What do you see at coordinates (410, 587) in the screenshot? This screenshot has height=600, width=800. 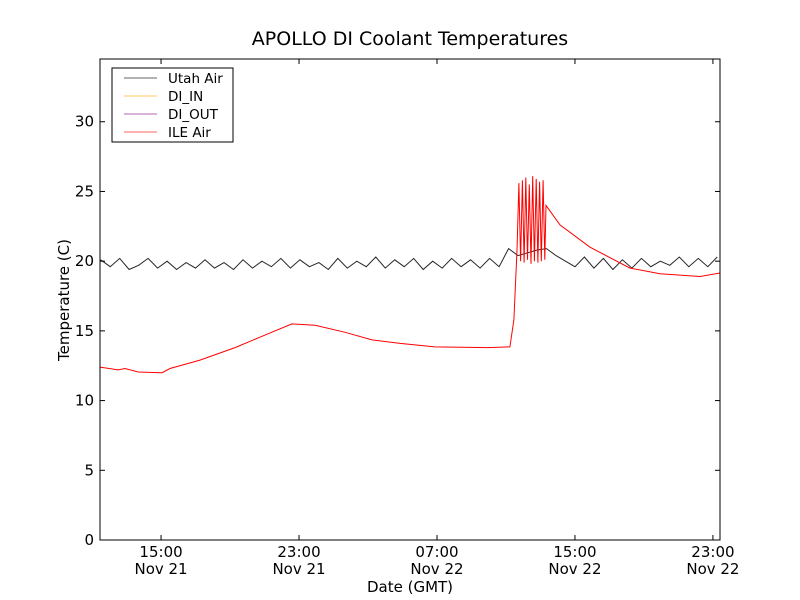 I see `x-axis-label: Date (GMT)` at bounding box center [410, 587].